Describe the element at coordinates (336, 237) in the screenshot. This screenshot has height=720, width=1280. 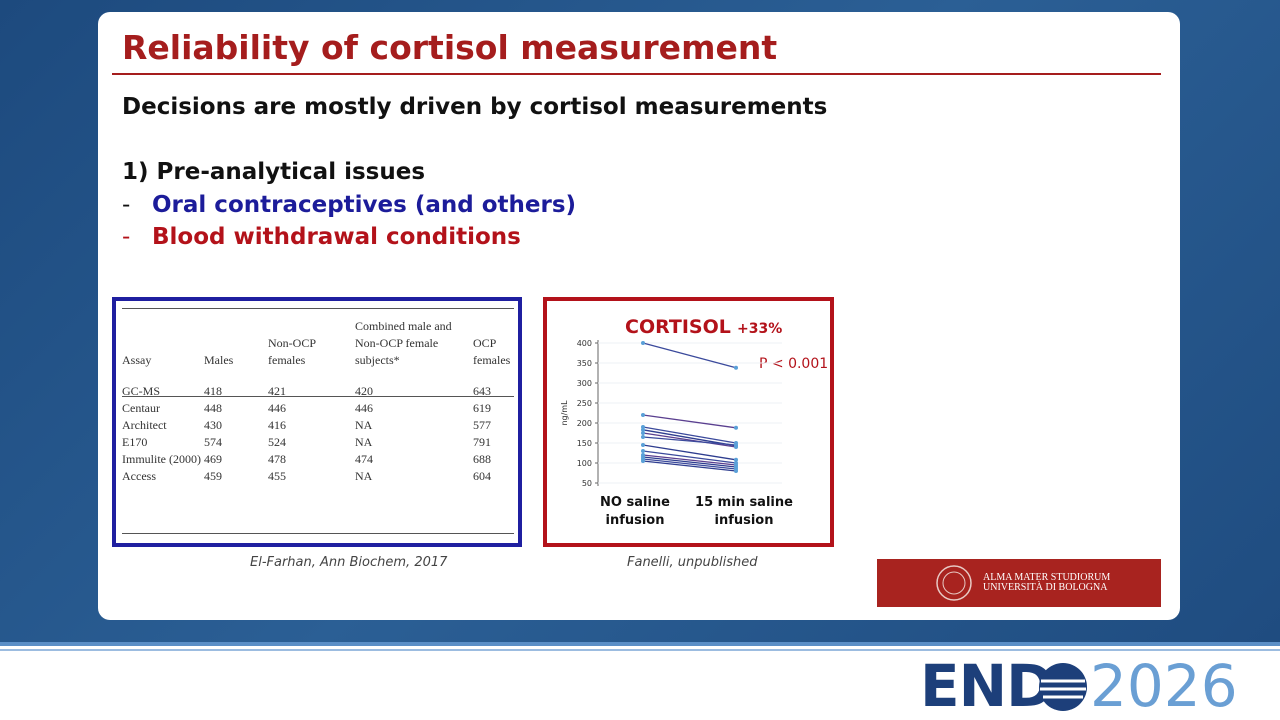
I see `bullet: Blood withdrawal conditions` at that location.